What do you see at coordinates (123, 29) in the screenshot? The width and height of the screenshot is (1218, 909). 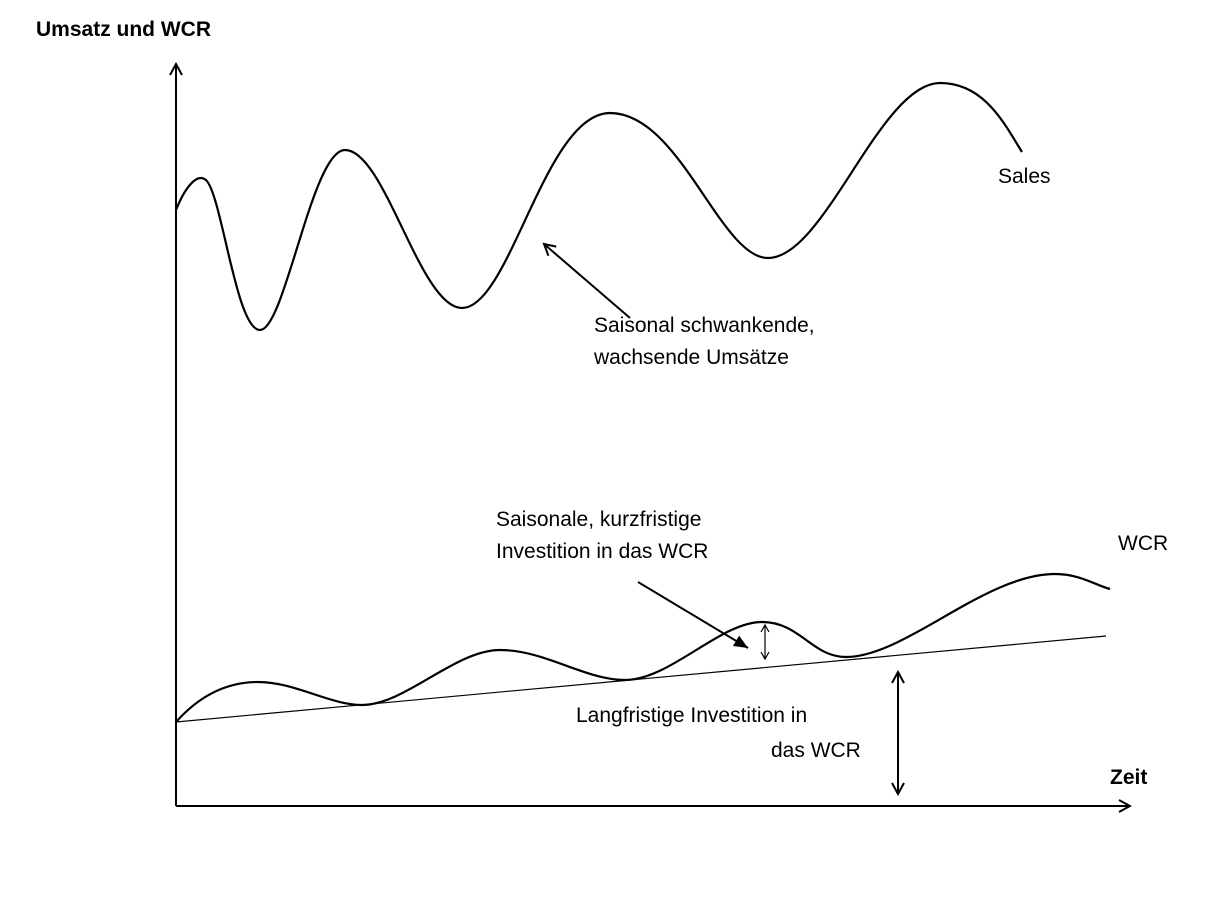 I see `y-axis-title: Umsatz und WCR` at bounding box center [123, 29].